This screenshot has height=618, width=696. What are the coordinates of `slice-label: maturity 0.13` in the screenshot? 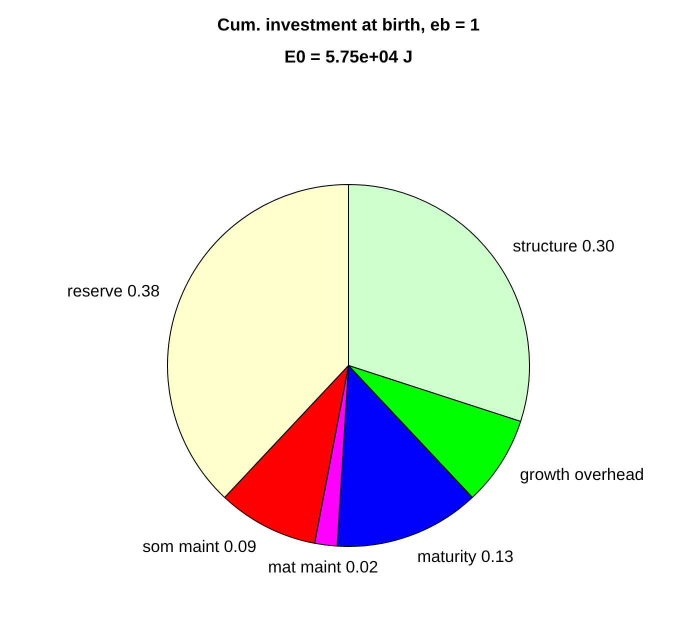 It's located at (465, 556).